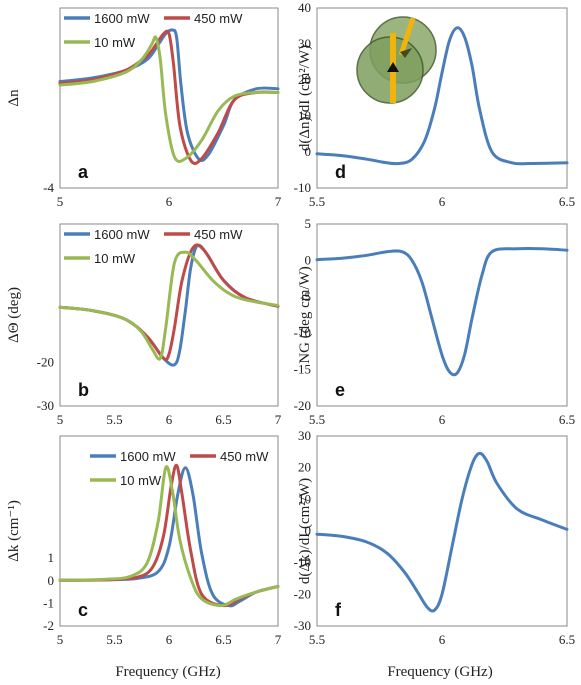 The height and width of the screenshot is (685, 581). I want to click on panel-d: 5.5 6 6.5 40 30 20 10 0 -10 d(Δn)/dI (cm²/W) d, so click(434, 104).